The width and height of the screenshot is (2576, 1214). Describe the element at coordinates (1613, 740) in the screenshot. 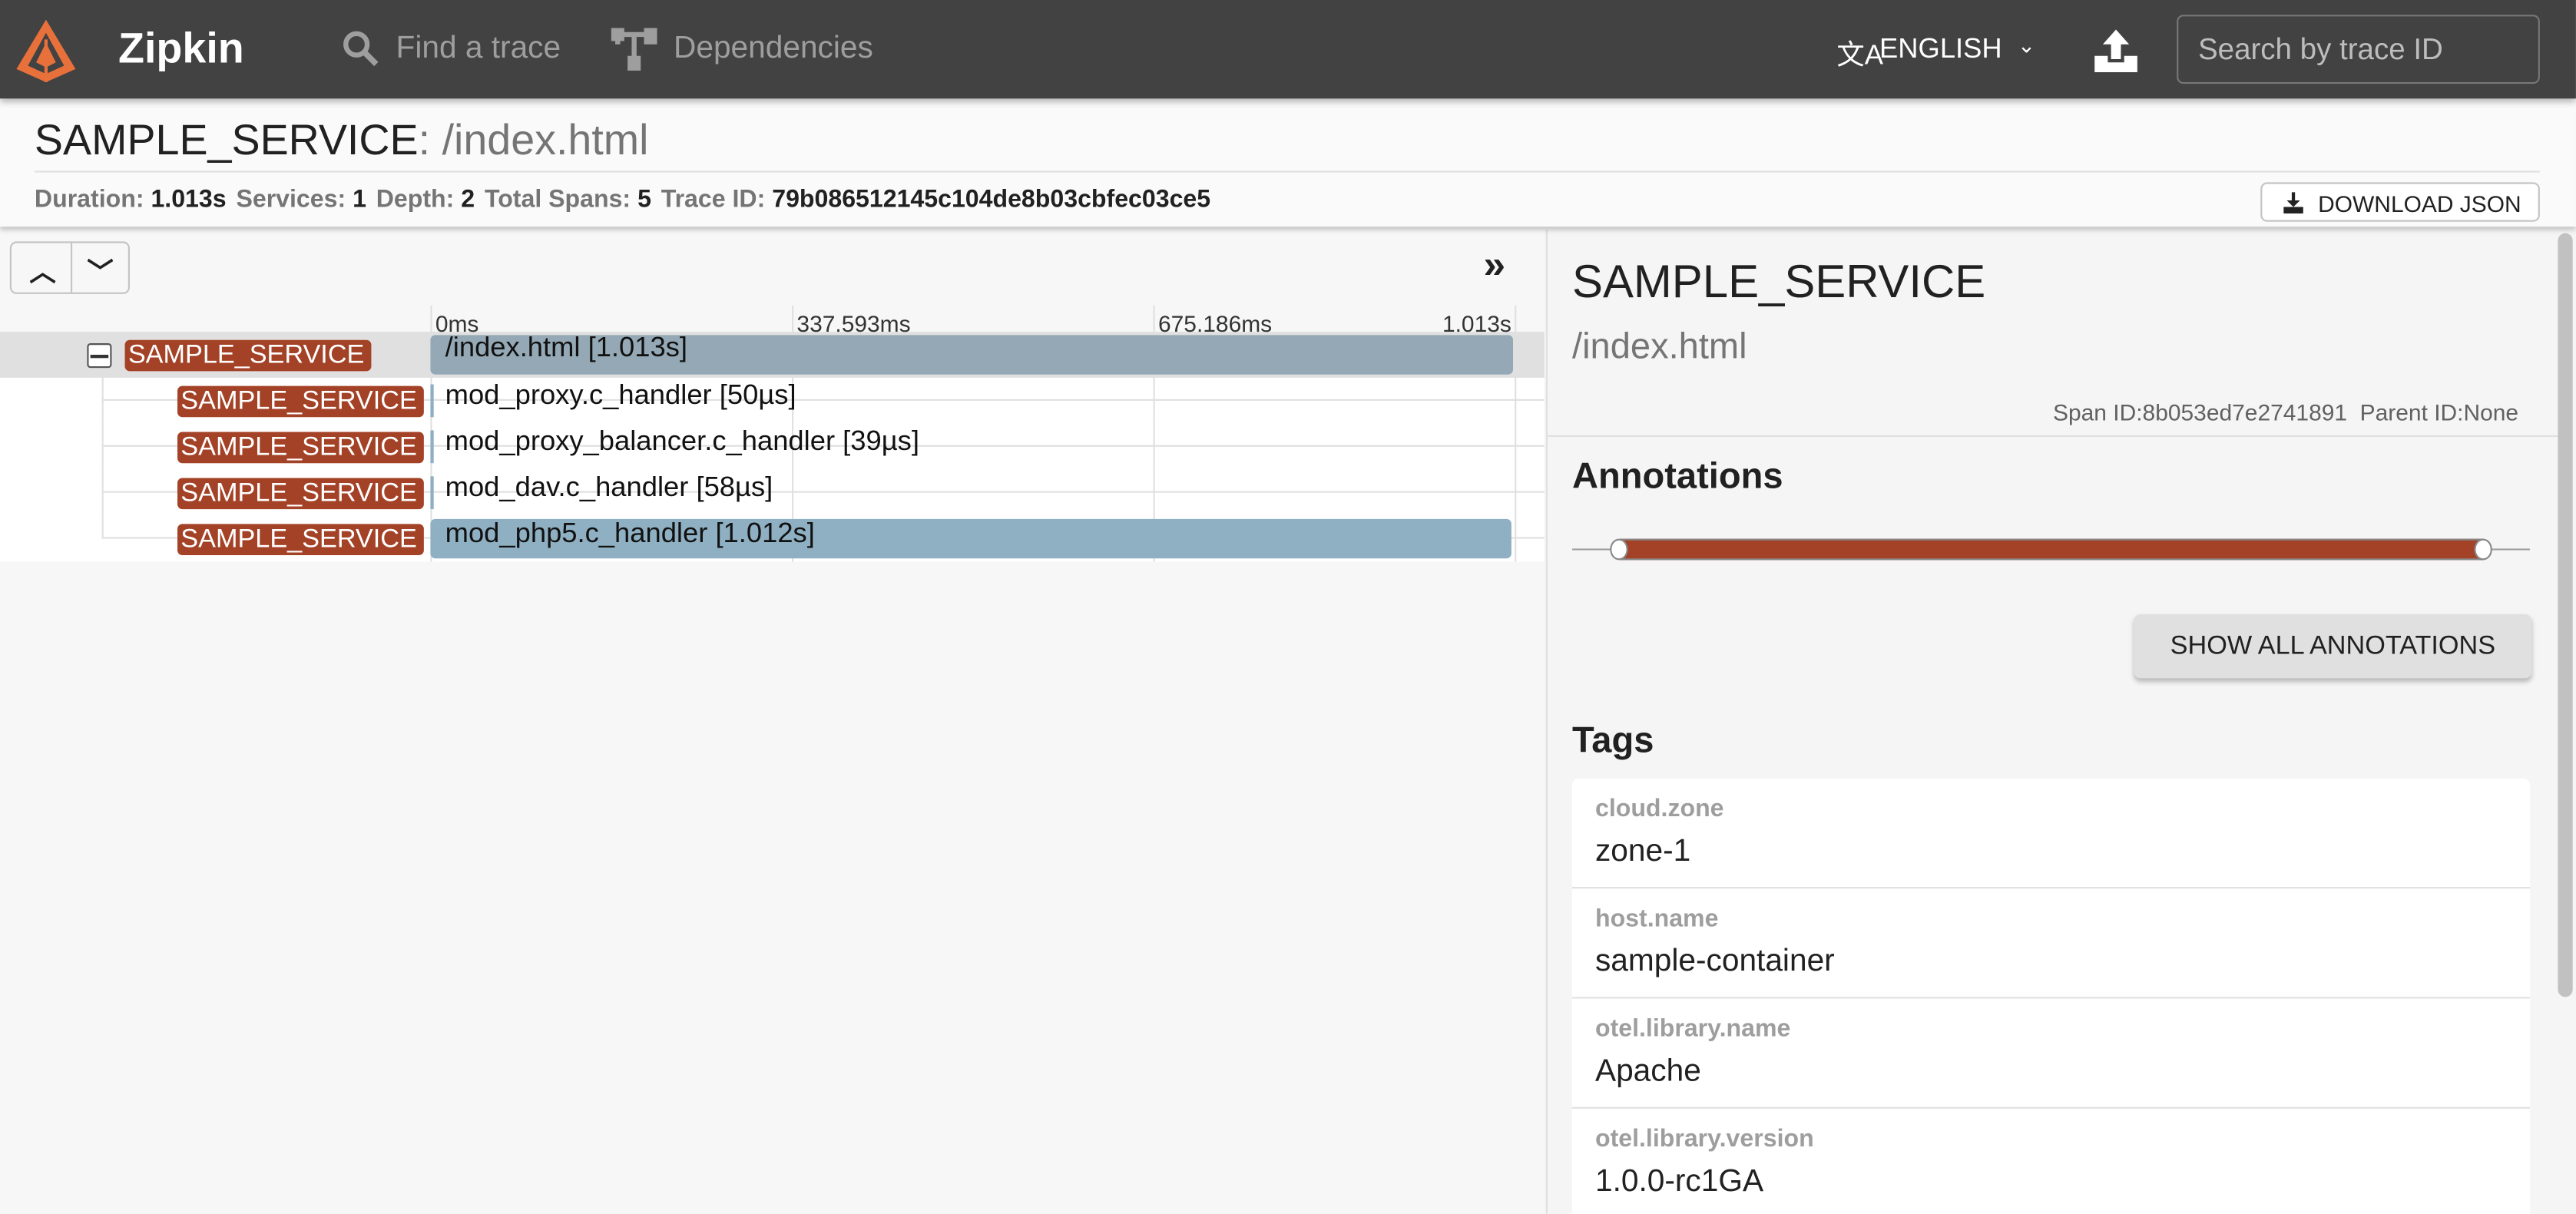

I see `tags-heading: Tags` at that location.